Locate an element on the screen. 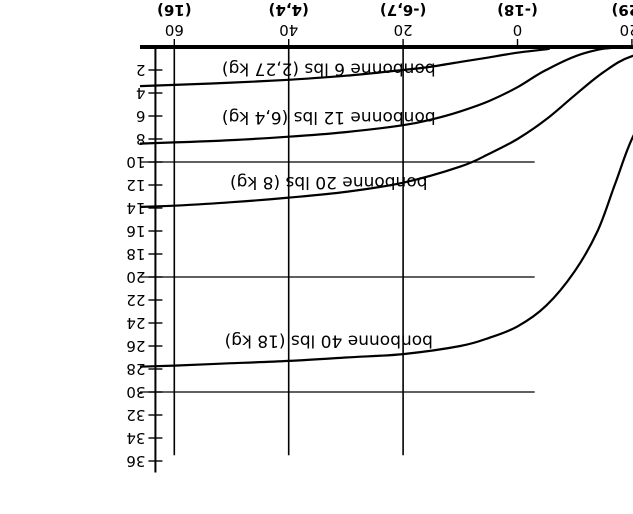 The height and width of the screenshot is (514, 633). y-tick-label: 20 is located at coordinates (135, 277).